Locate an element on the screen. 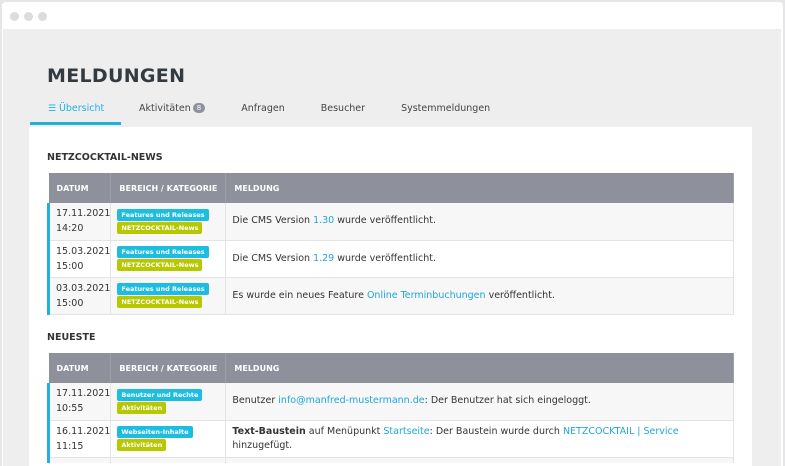 This screenshot has width=785, height=466. message-text: : Der Benutzer hat sich eingeloggt. is located at coordinates (507, 401).